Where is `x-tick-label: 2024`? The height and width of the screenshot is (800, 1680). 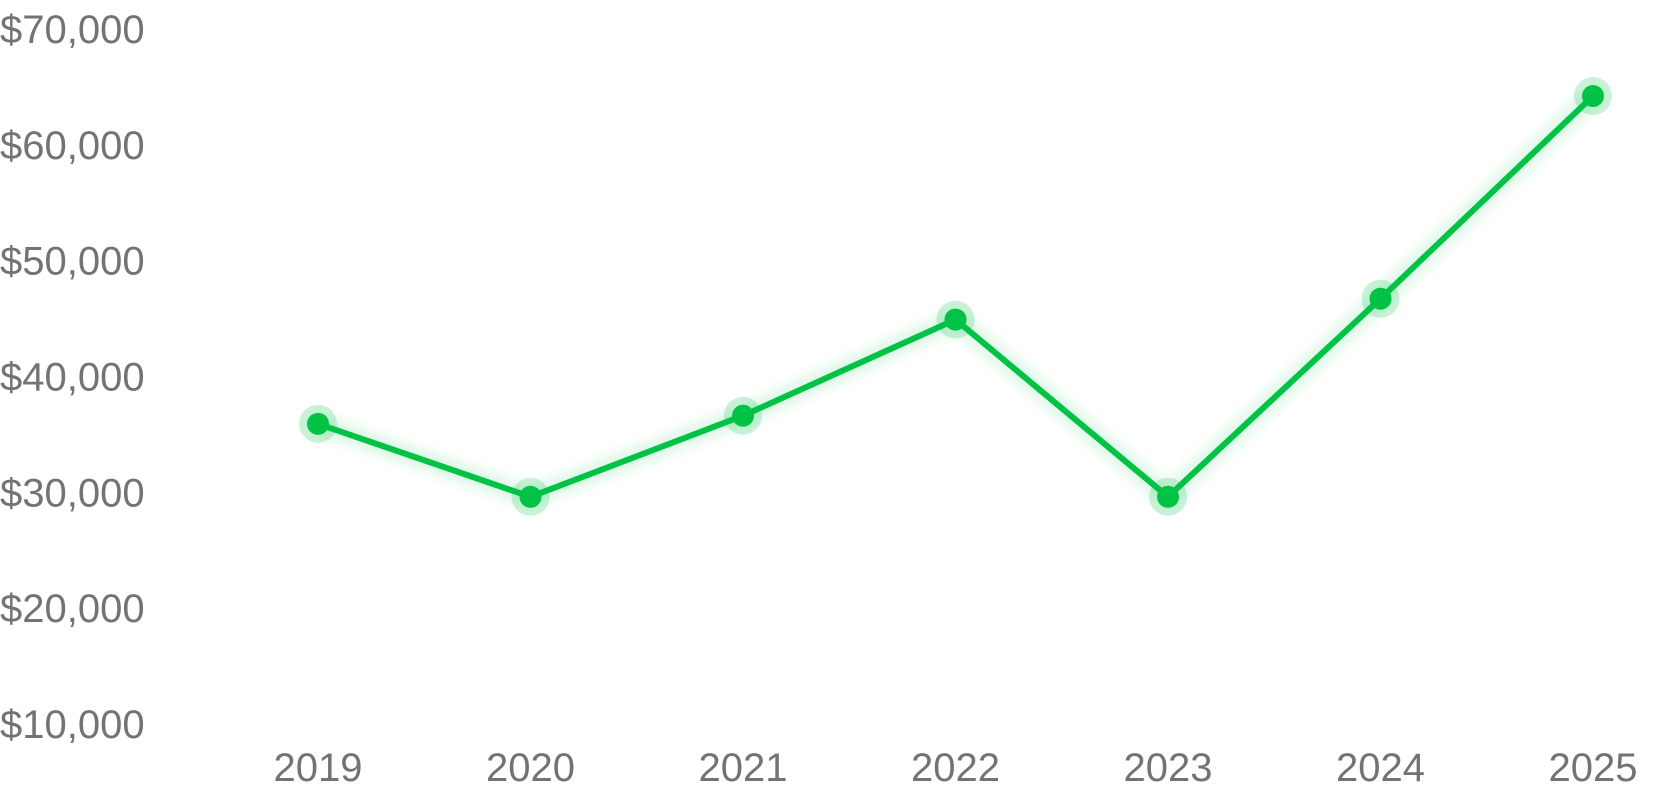 x-tick-label: 2024 is located at coordinates (1380, 768).